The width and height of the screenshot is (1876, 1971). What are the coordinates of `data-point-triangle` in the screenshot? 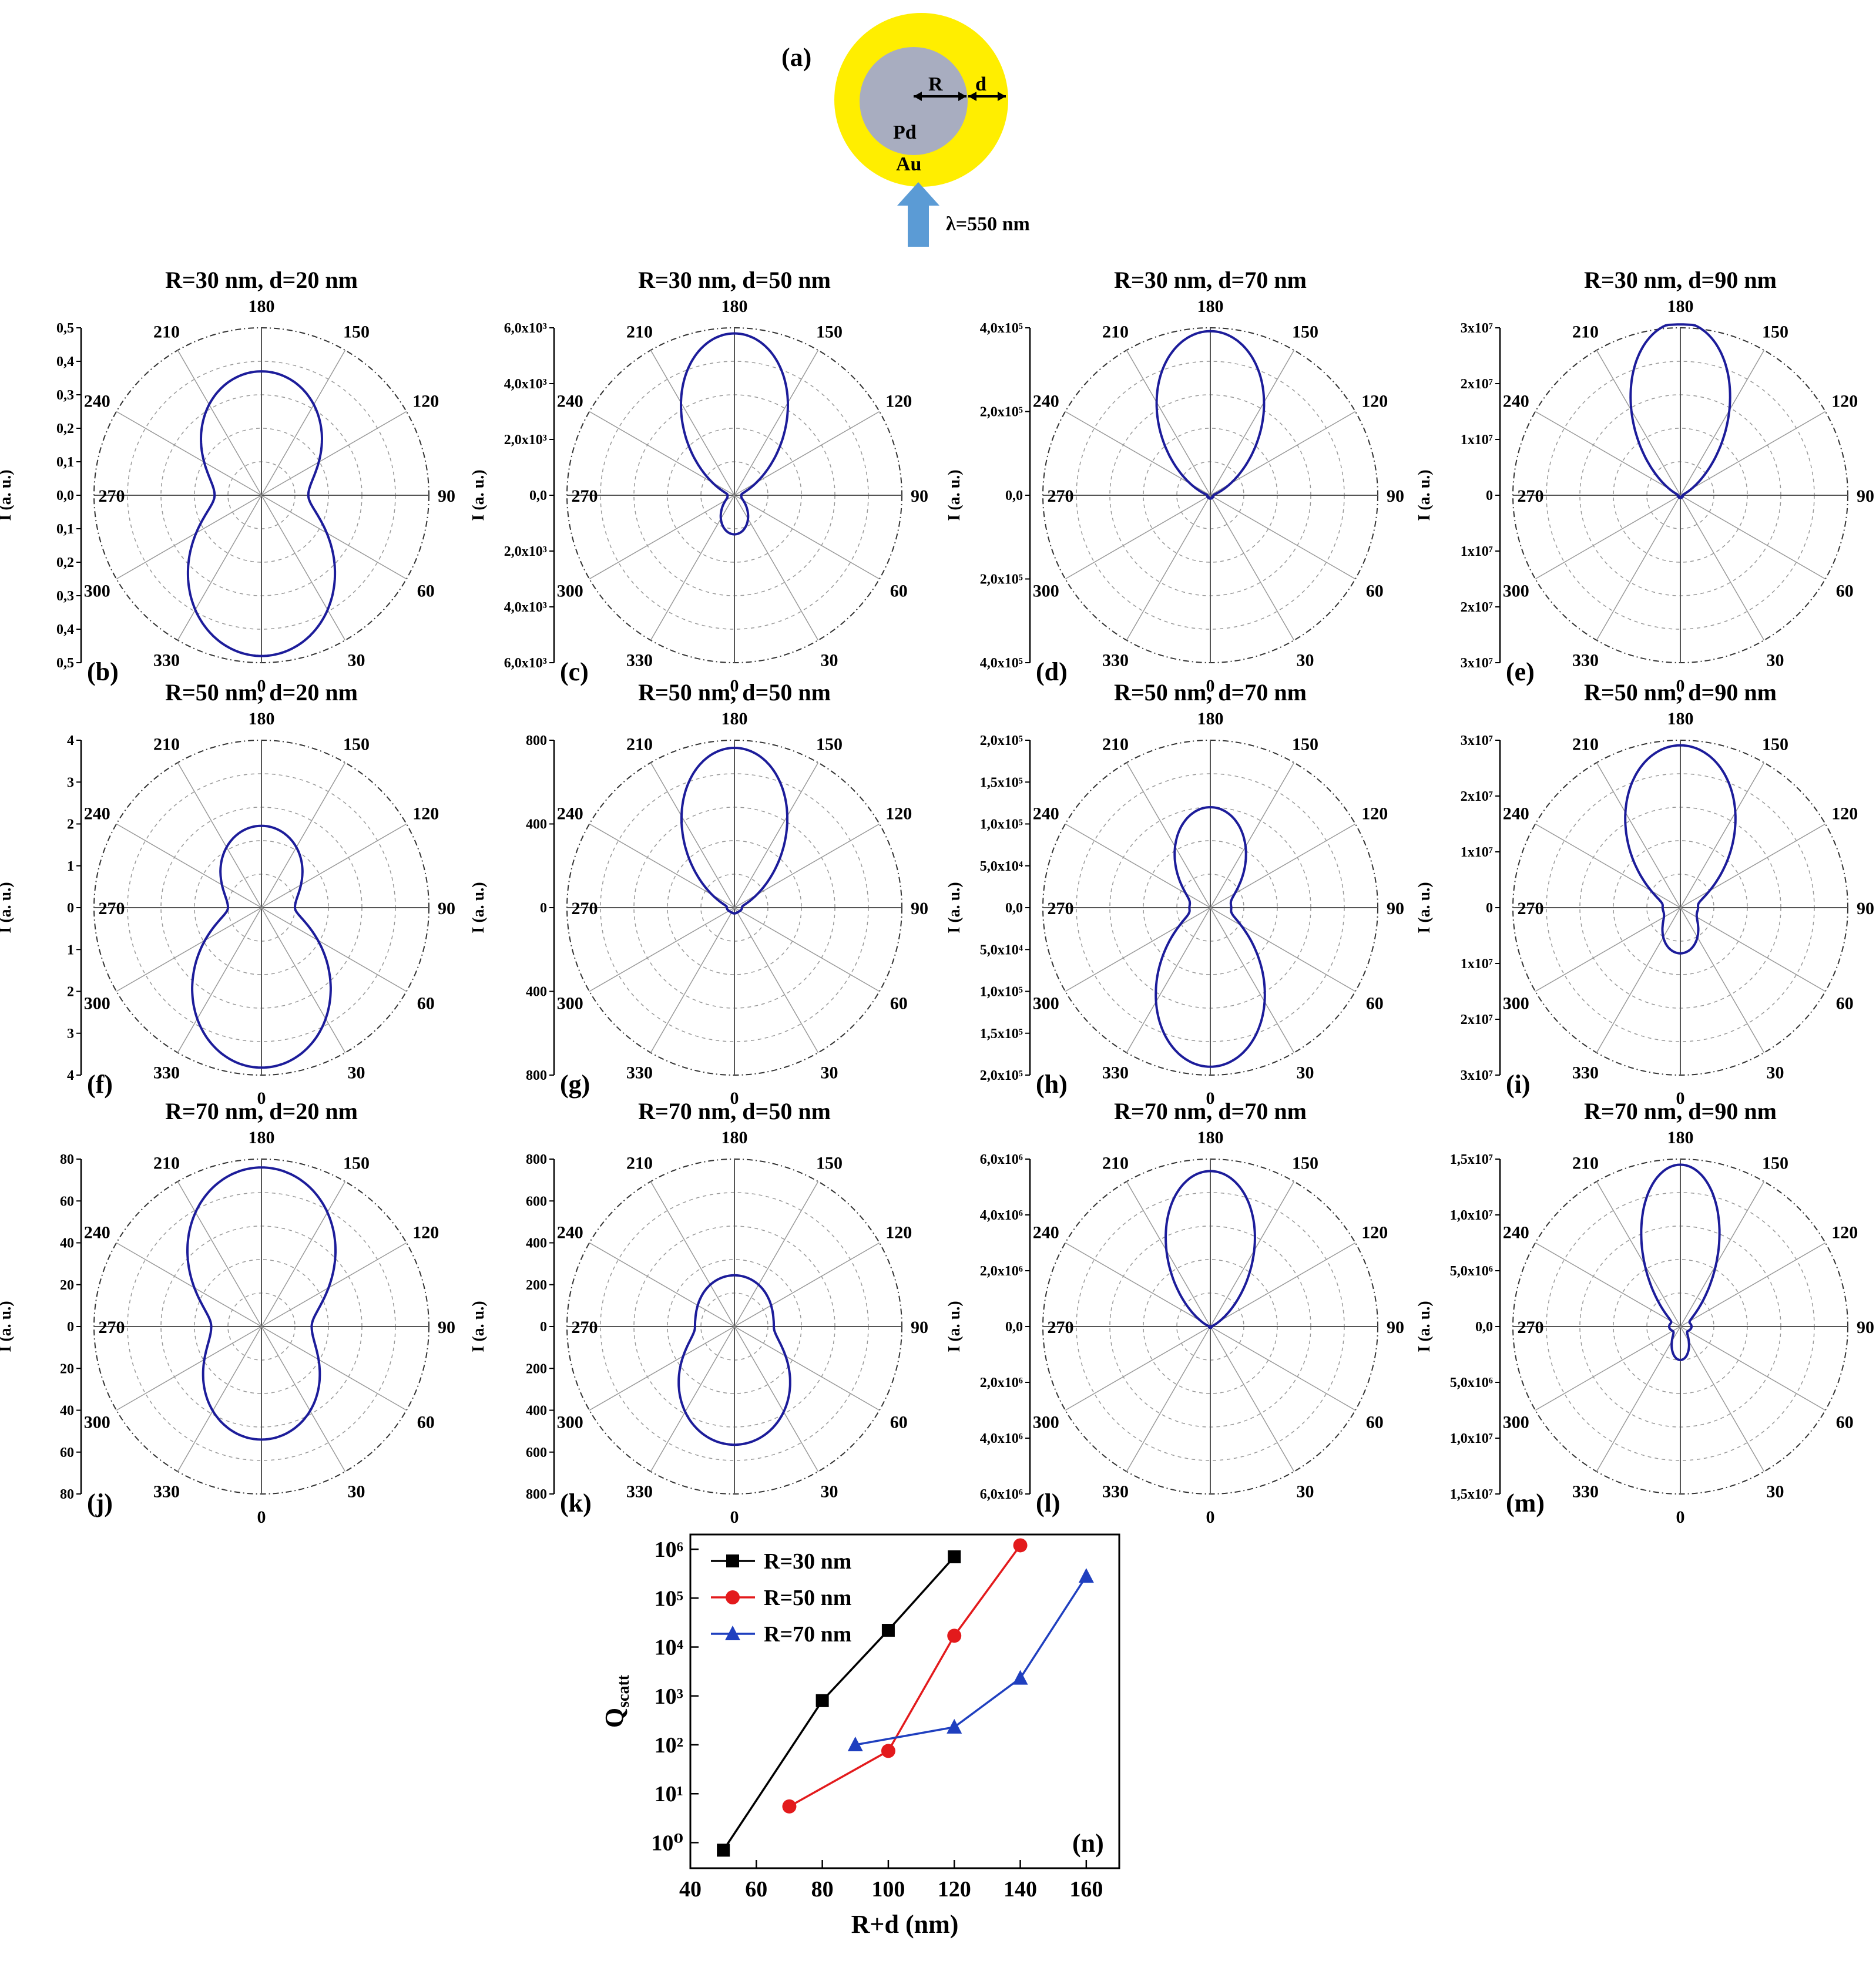 It's located at (1020, 1677).